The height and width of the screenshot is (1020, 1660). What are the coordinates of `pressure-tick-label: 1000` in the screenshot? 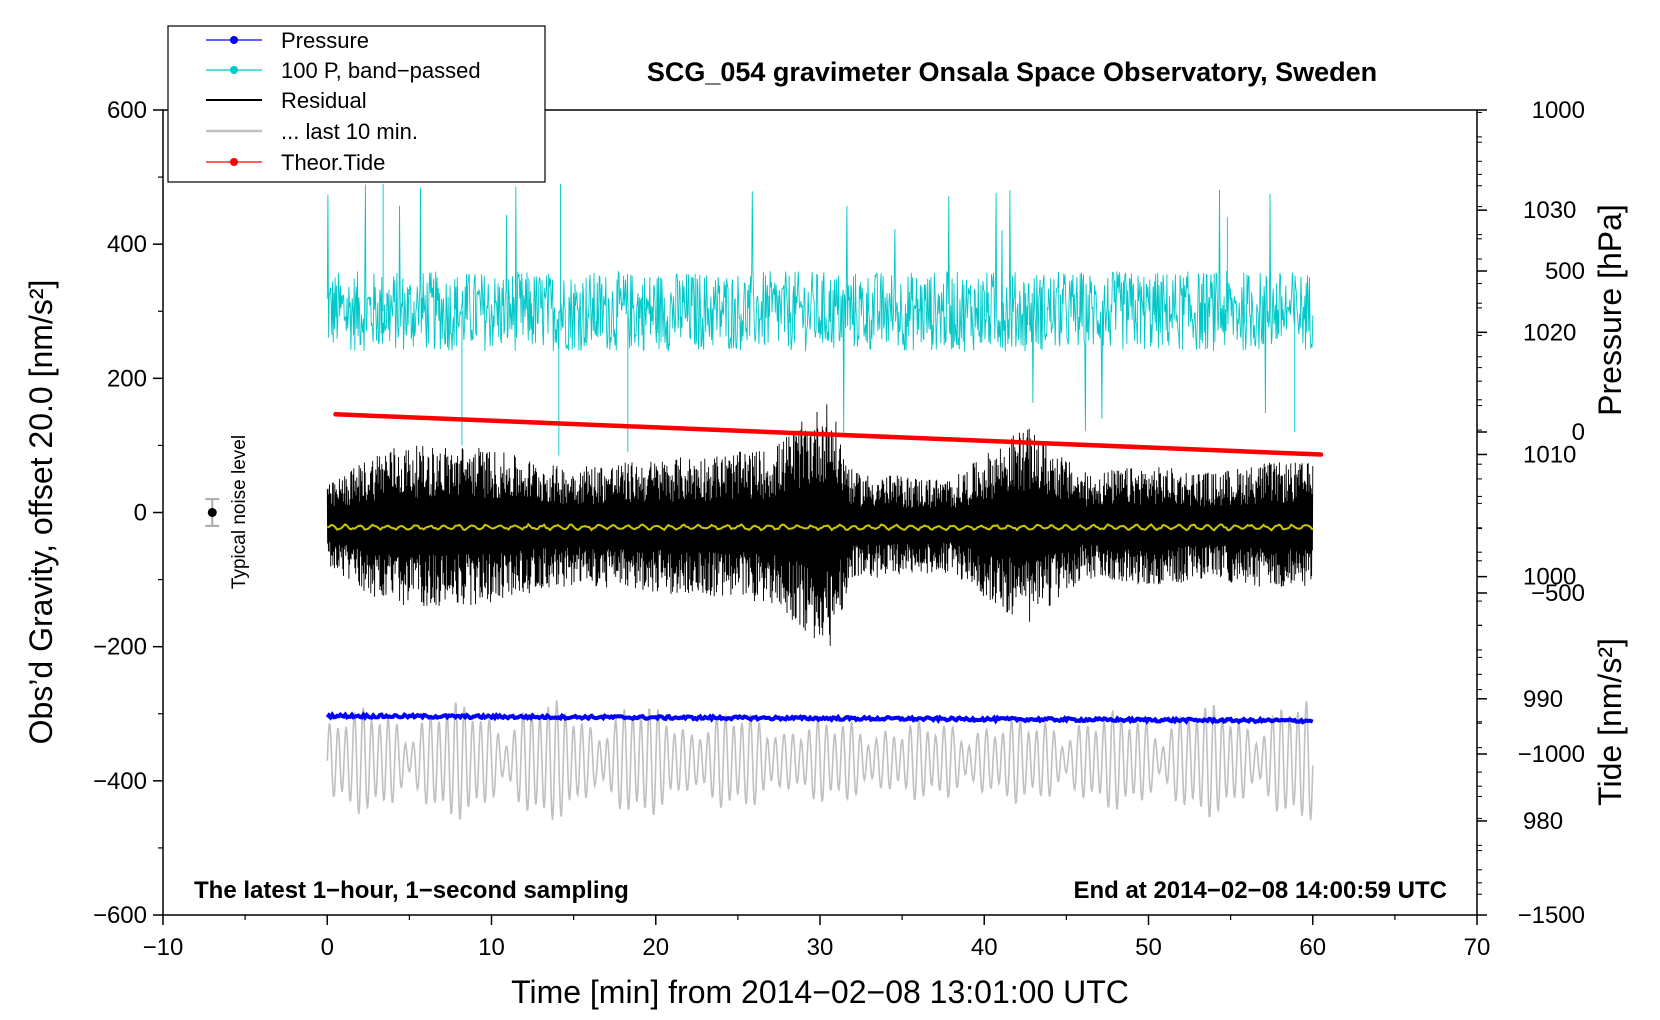 It's located at (1549, 577).